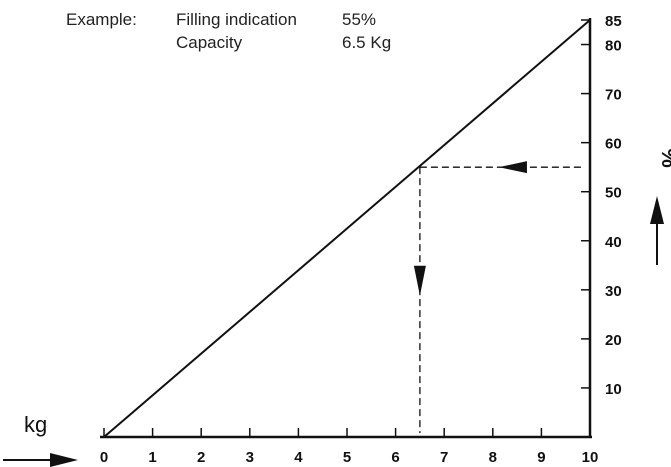 This screenshot has height=467, width=671. Describe the element at coordinates (298, 457) in the screenshot. I see `x-tick-label-4: 4` at that location.